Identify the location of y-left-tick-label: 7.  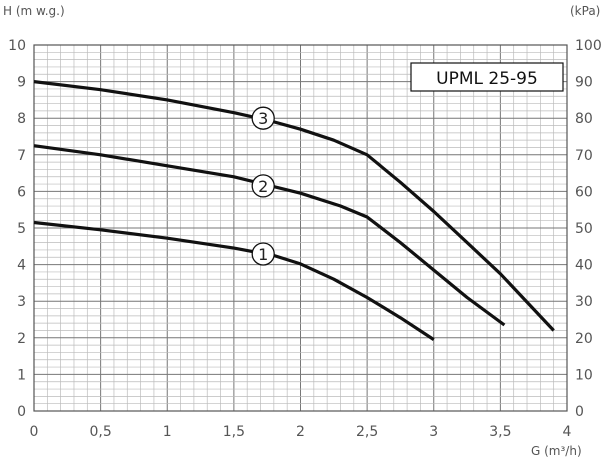
(21, 156).